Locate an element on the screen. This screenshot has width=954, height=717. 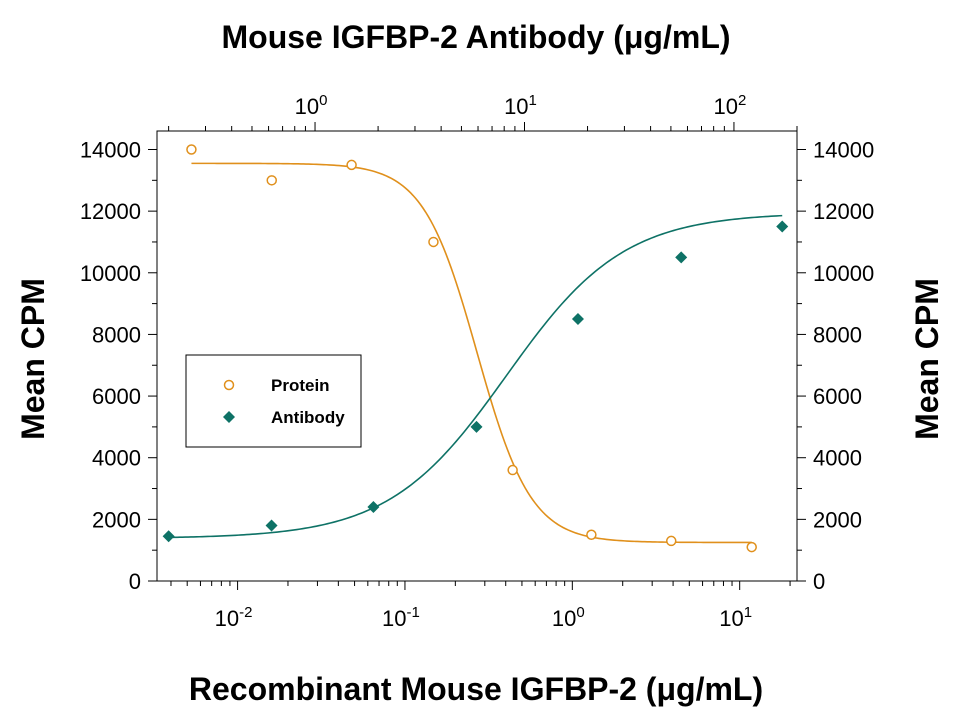
x-axis-tick-label: 10¹ is located at coordinates (735, 617).